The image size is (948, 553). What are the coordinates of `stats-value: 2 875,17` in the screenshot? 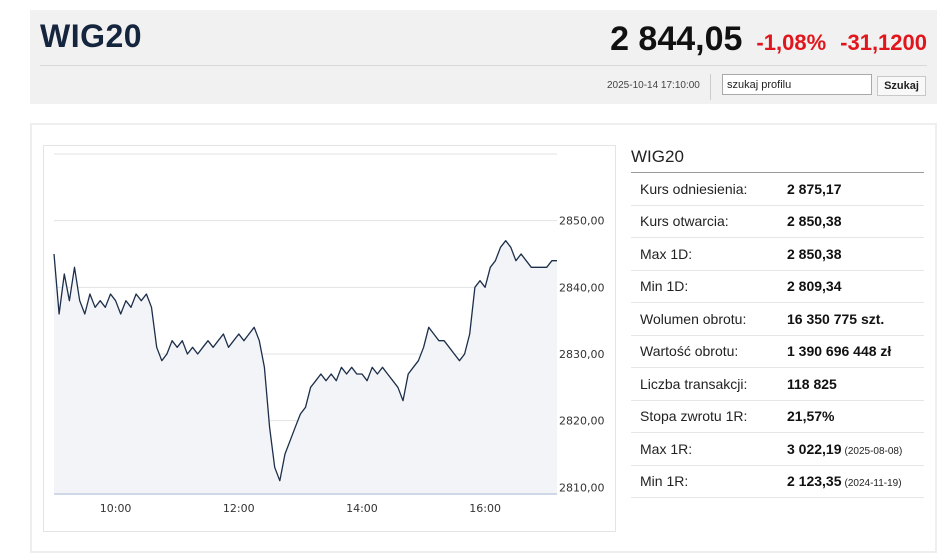 It's located at (855, 189).